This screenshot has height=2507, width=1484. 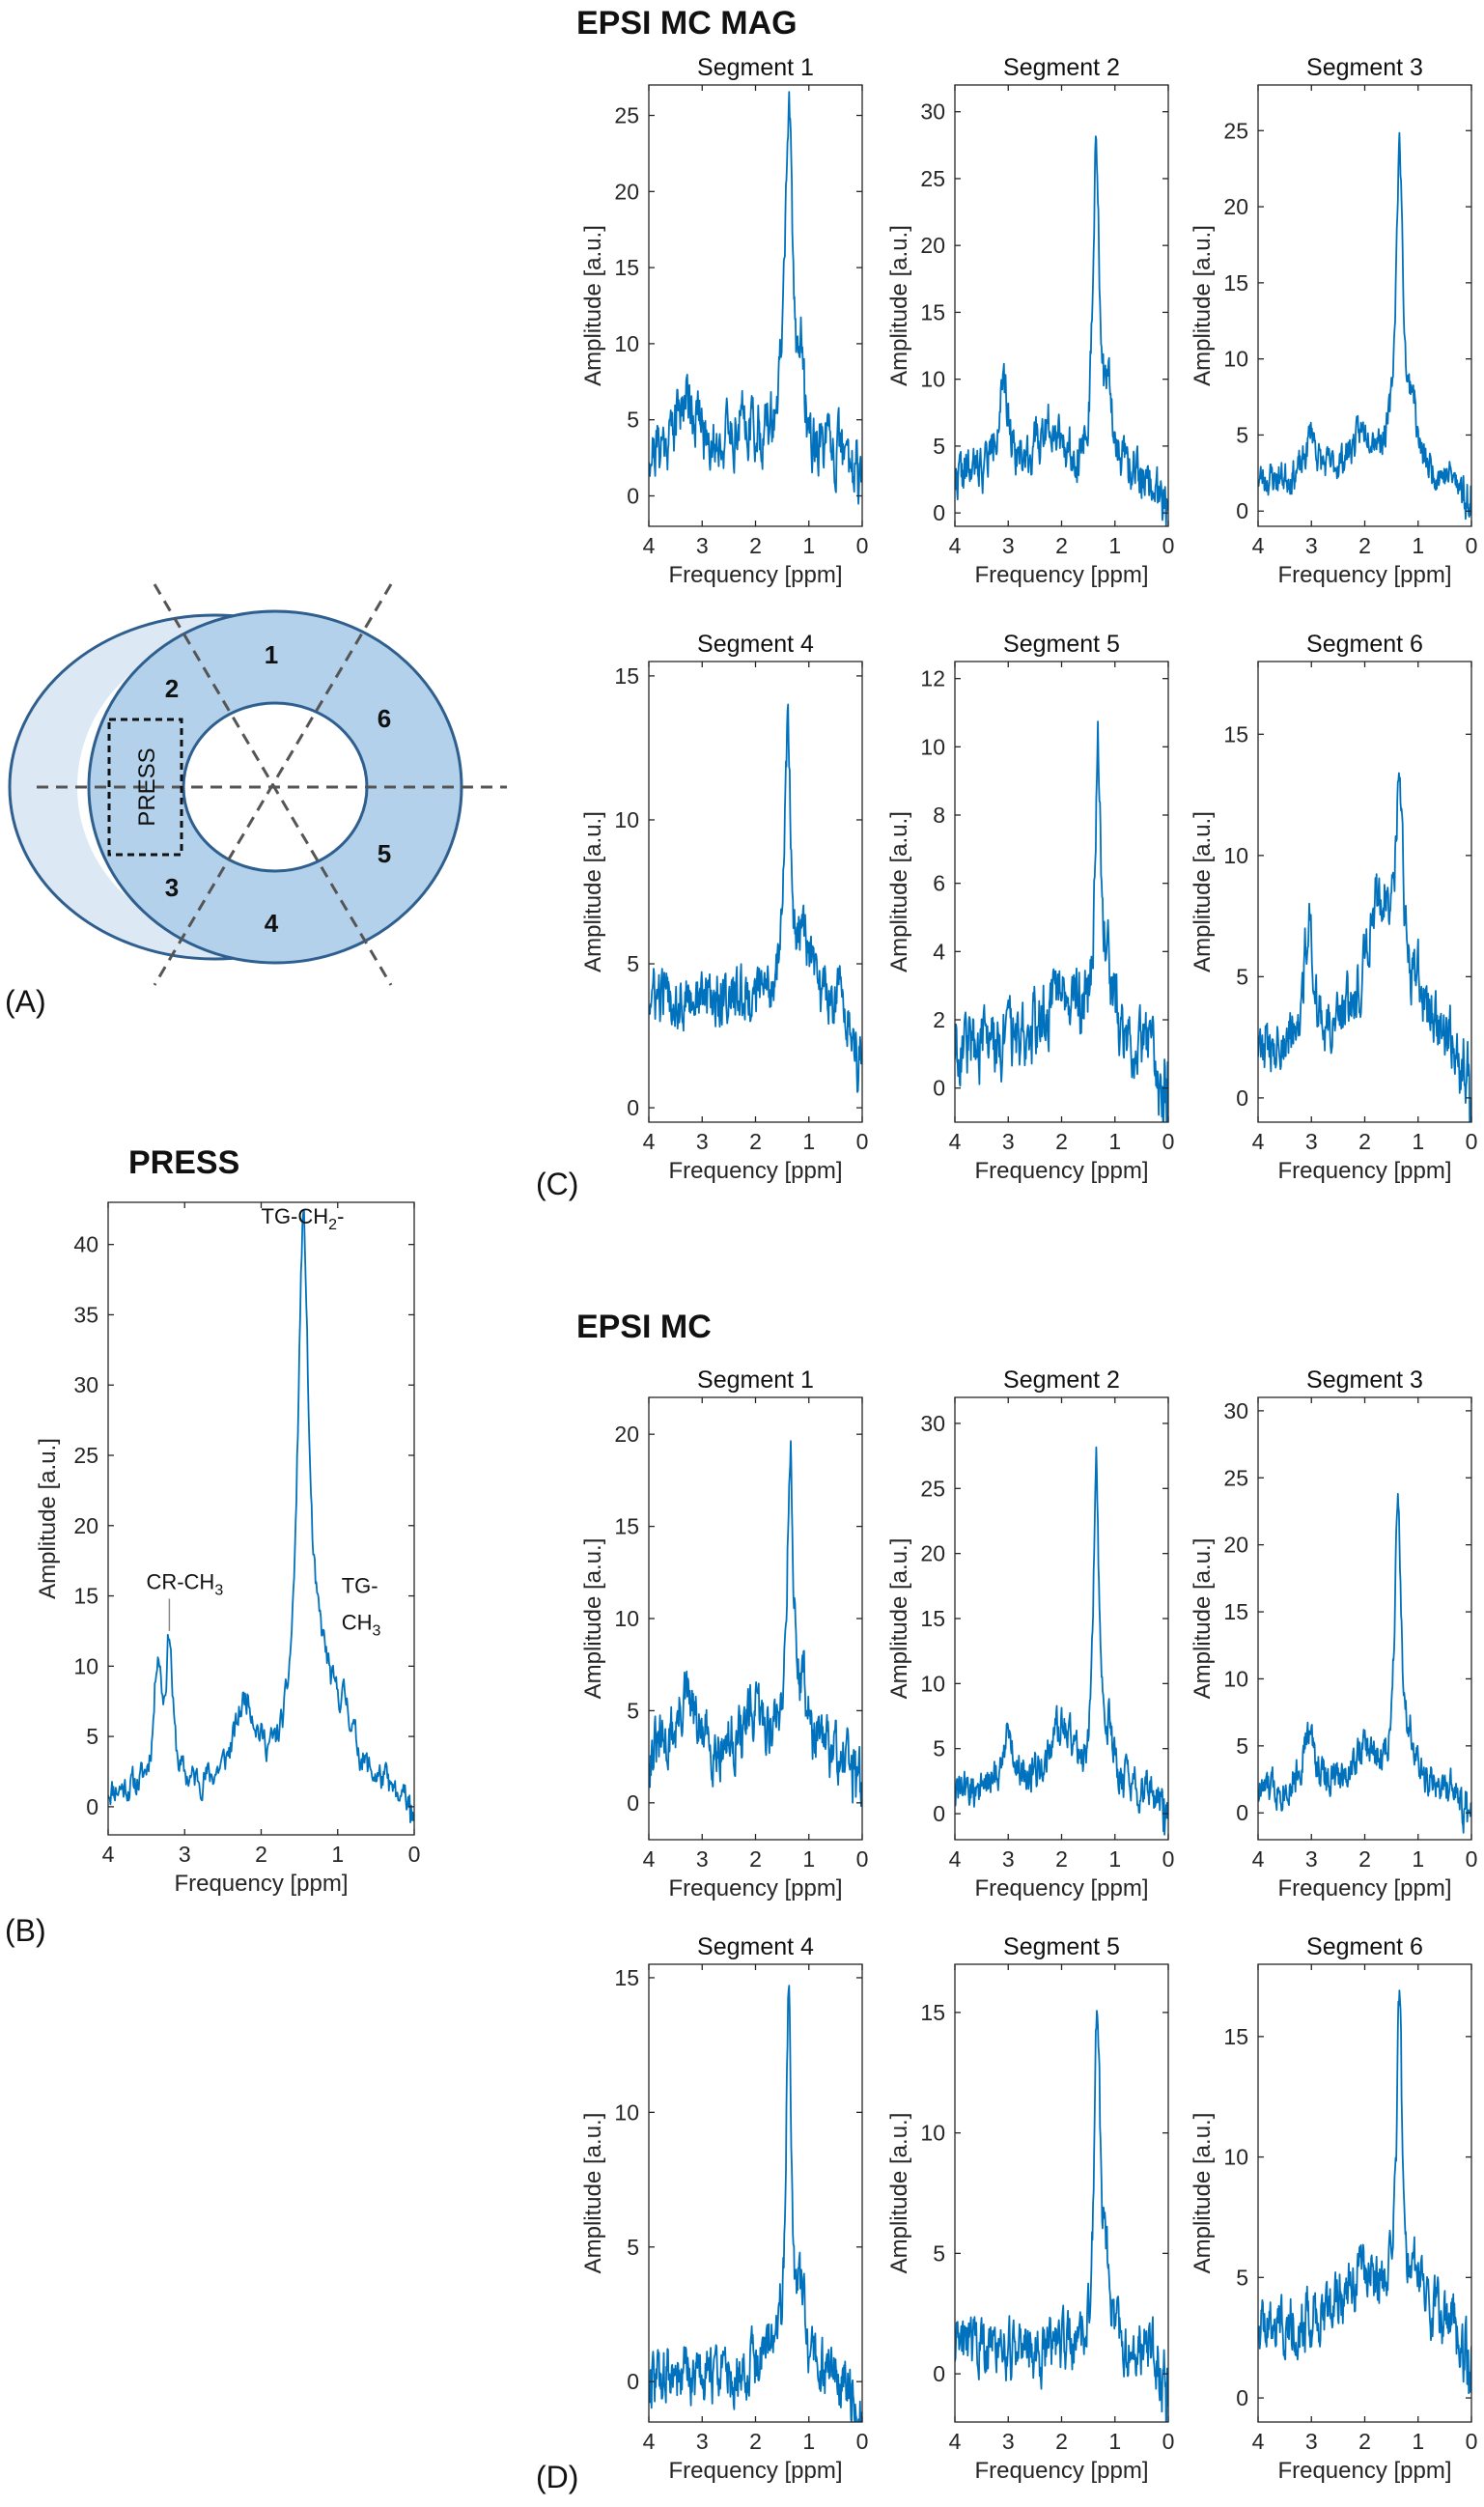 What do you see at coordinates (172, 688) in the screenshot?
I see `segment-number-2: 2` at bounding box center [172, 688].